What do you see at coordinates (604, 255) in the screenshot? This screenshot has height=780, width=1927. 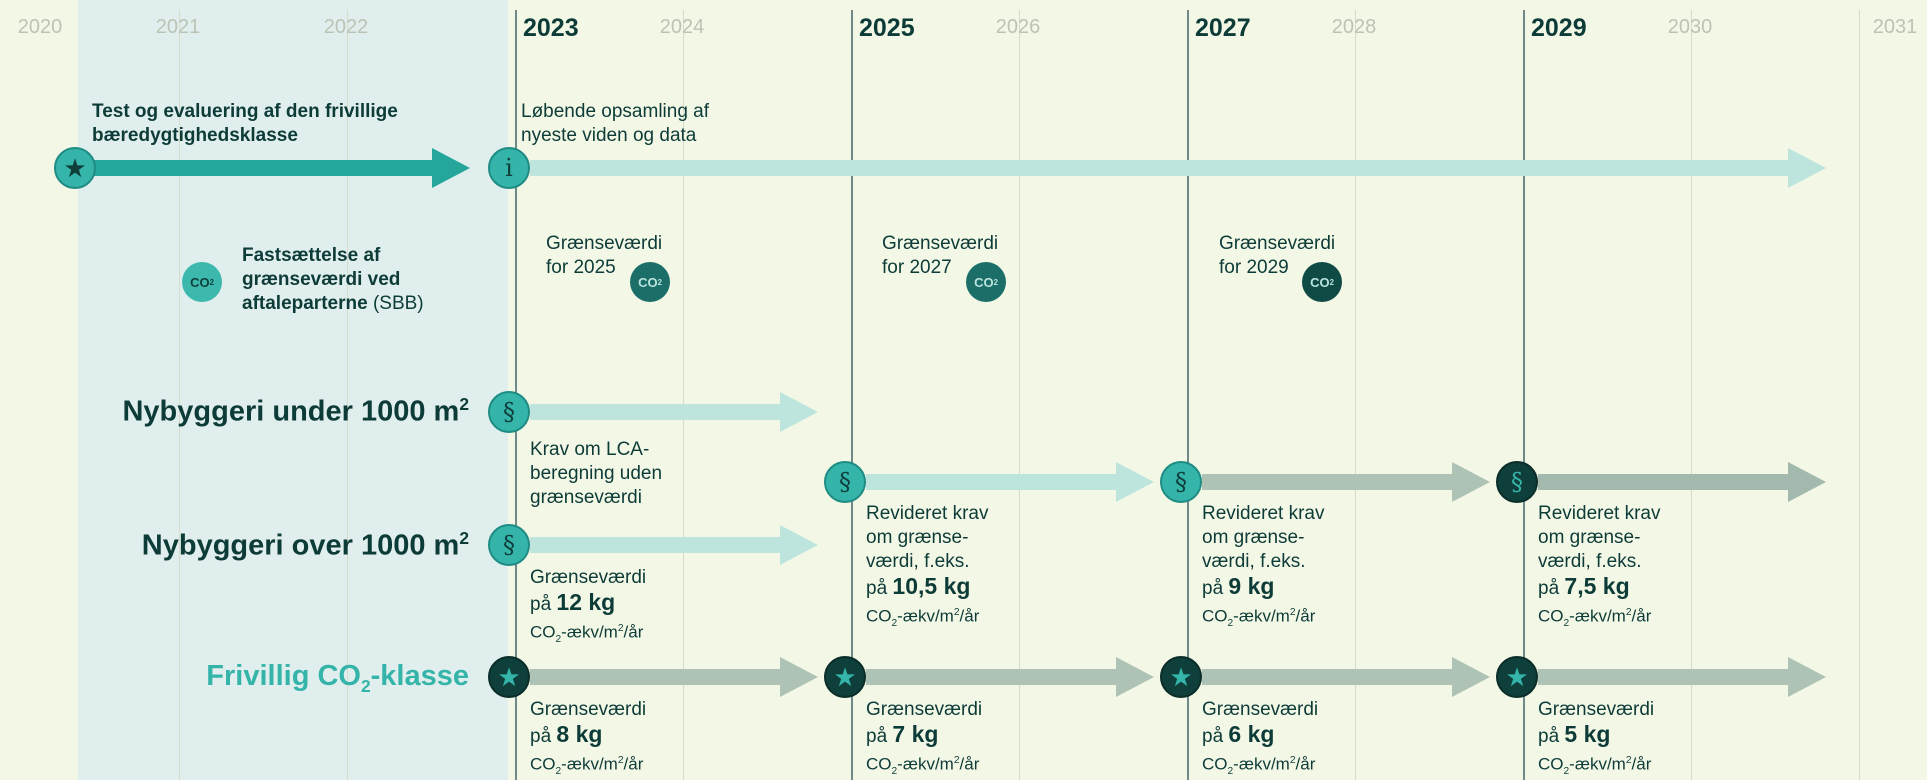 I see `limit-2025-label: Grænseværdi for 2025` at bounding box center [604, 255].